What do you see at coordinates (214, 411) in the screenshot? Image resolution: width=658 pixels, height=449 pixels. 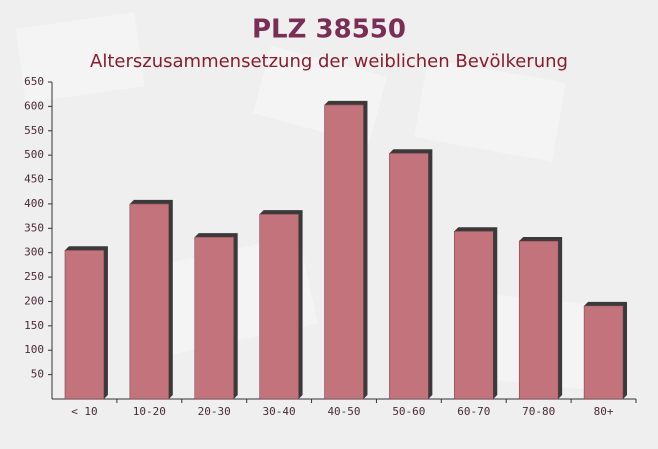 I see `x-tick-label: 20-30` at bounding box center [214, 411].